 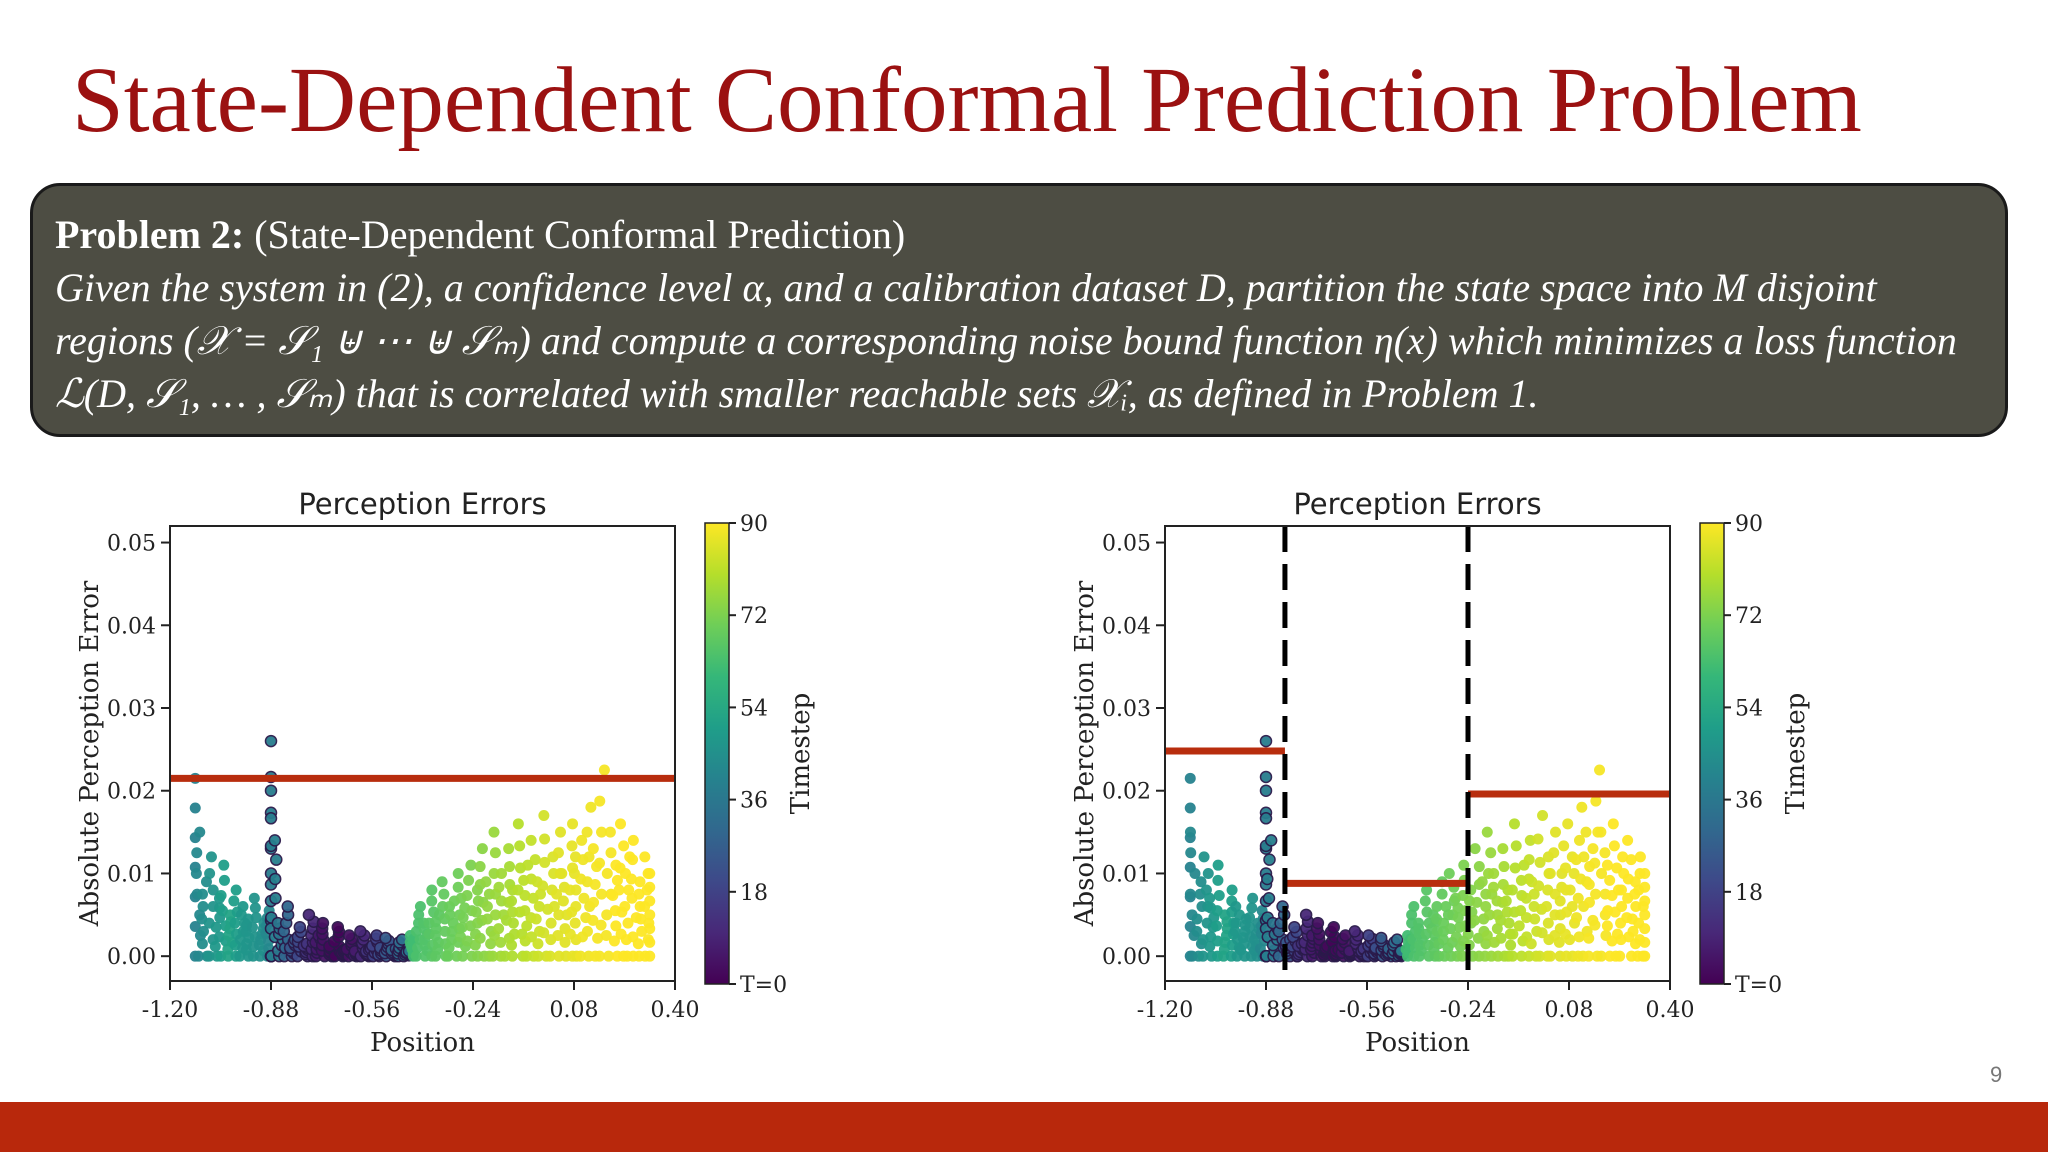 What do you see at coordinates (422, 753) in the screenshot?
I see `plot-frame` at bounding box center [422, 753].